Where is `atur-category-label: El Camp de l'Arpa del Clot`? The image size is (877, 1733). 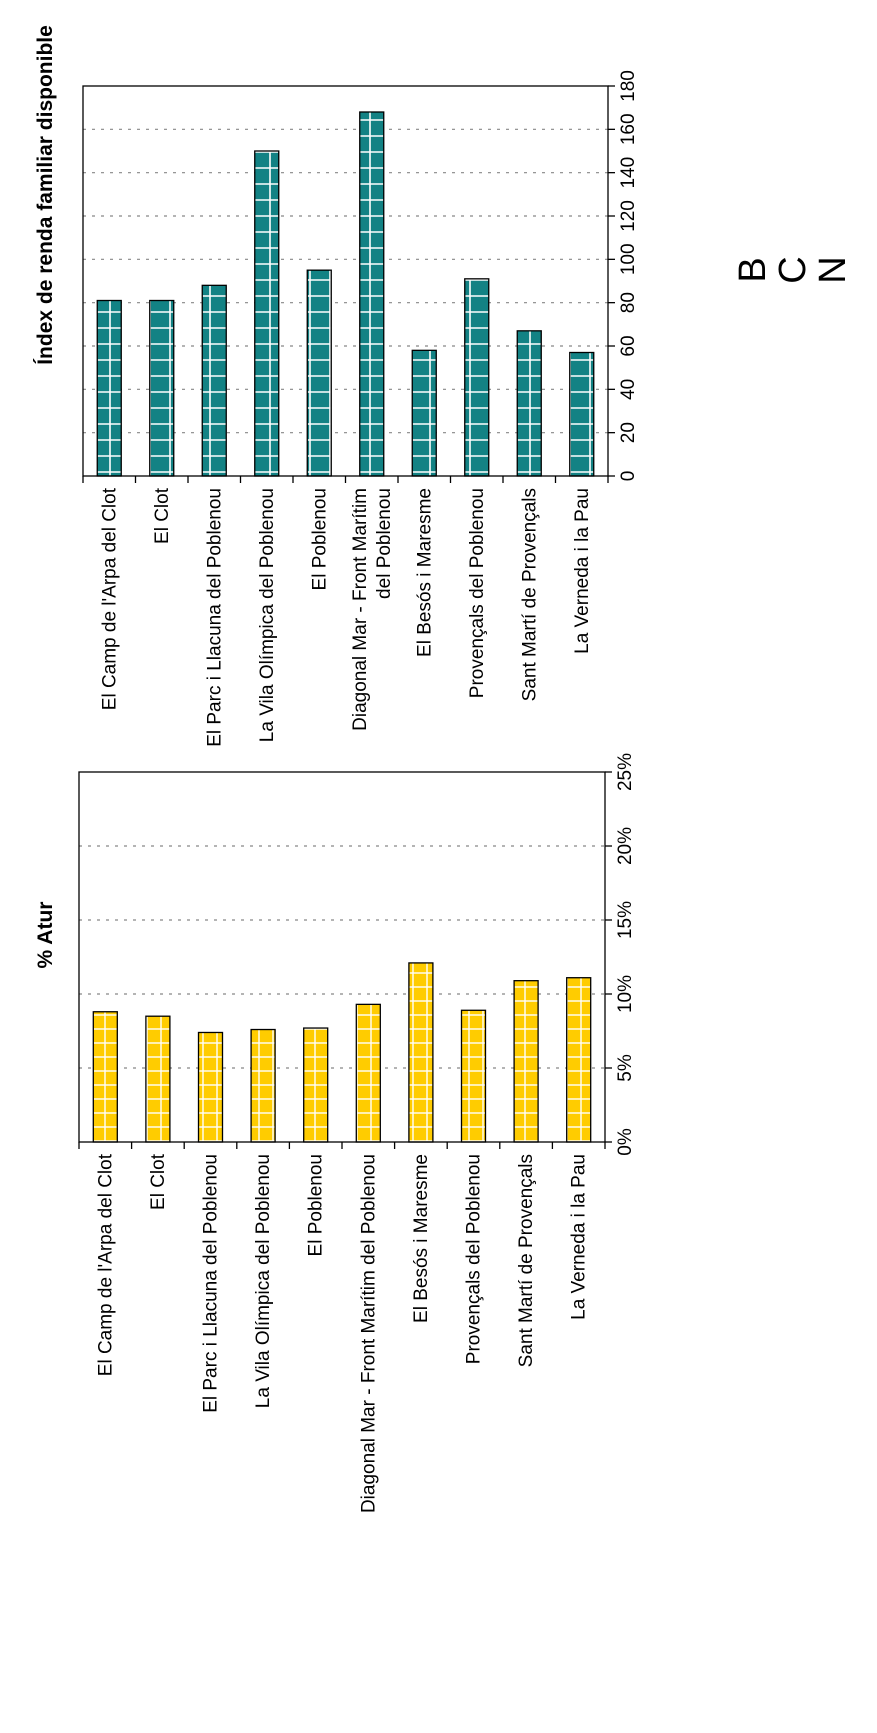
atur-category-label: El Camp de l'Arpa del Clot is located at coordinates (105, 1264).